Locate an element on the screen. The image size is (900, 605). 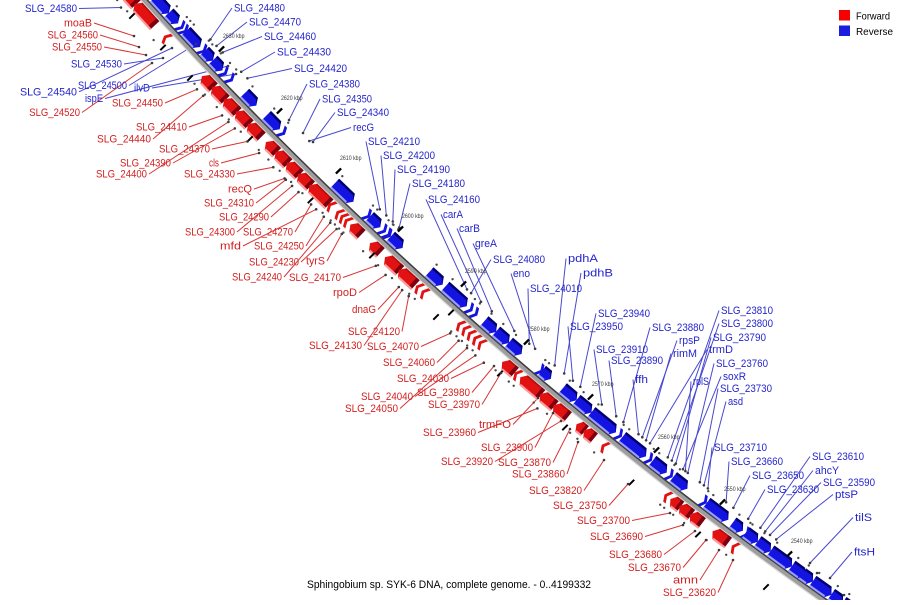
svg-text: SLG_23970 is located at coordinates (454, 405).